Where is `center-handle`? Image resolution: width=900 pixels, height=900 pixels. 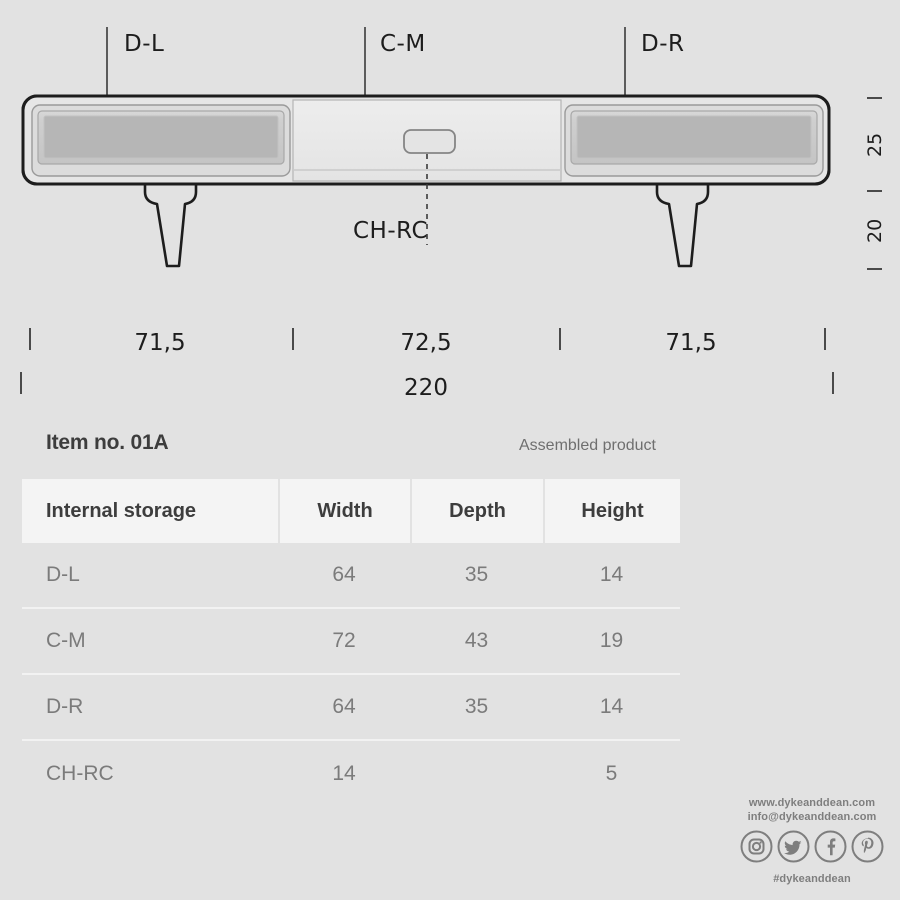 center-handle is located at coordinates (429, 141).